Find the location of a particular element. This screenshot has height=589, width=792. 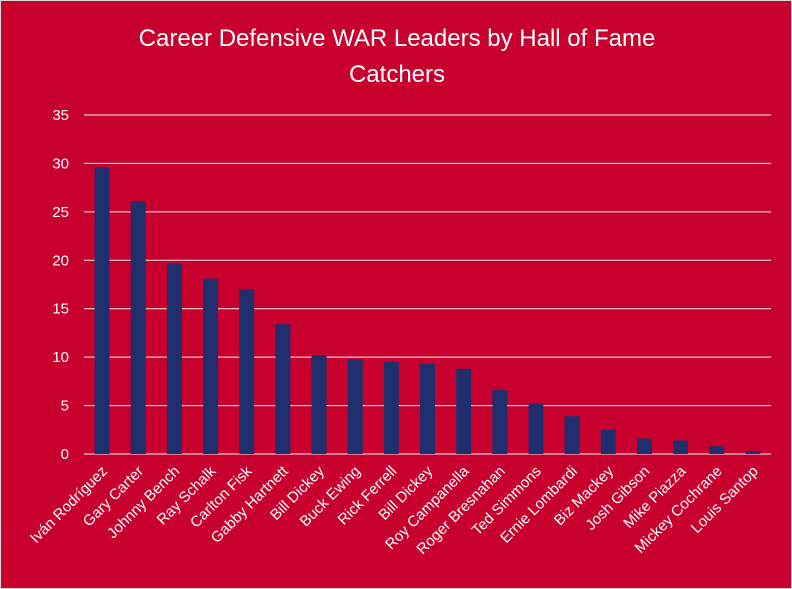

y-tick-label: 35 is located at coordinates (60, 115).